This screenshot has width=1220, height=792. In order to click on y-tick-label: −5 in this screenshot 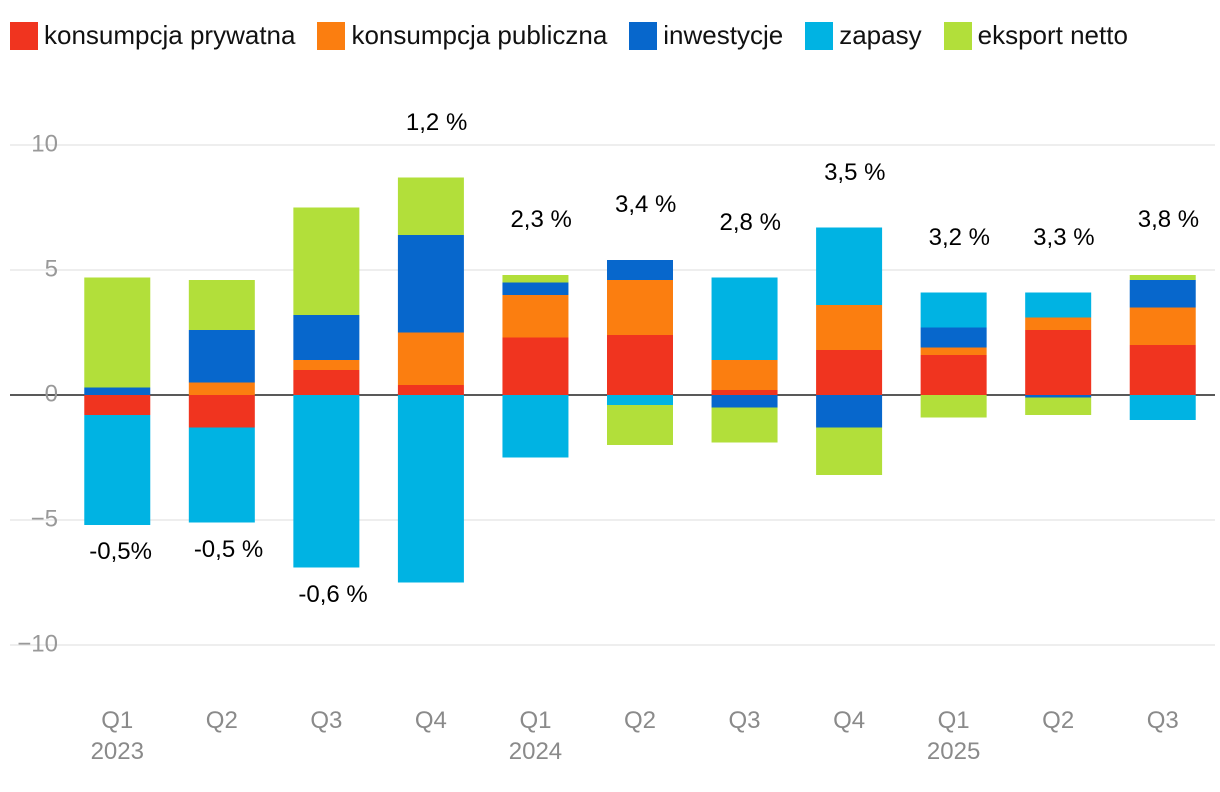, I will do `click(44, 518)`.